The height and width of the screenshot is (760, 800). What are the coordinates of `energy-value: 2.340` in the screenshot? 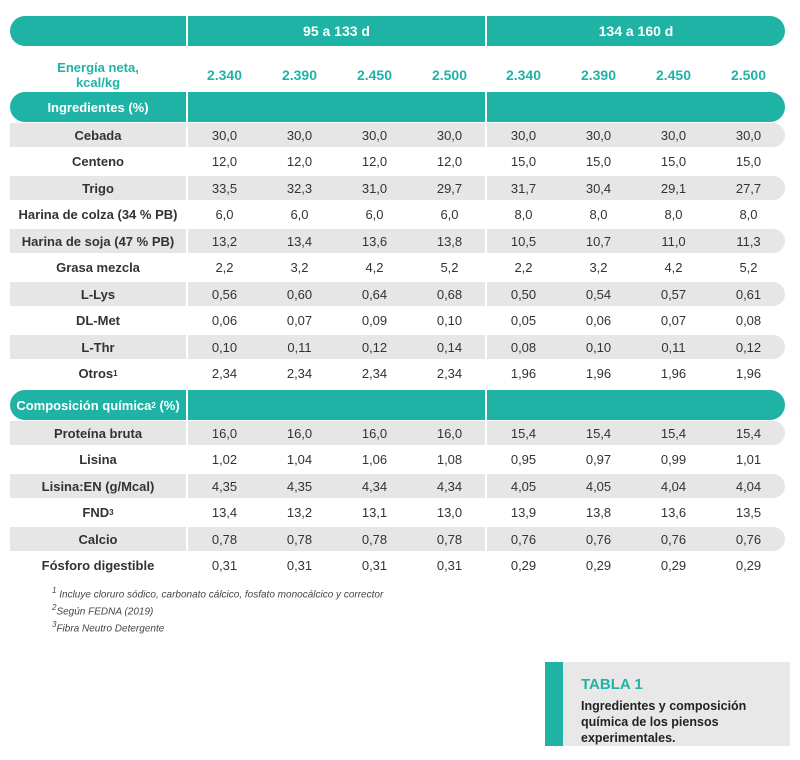 It's located at (224, 75).